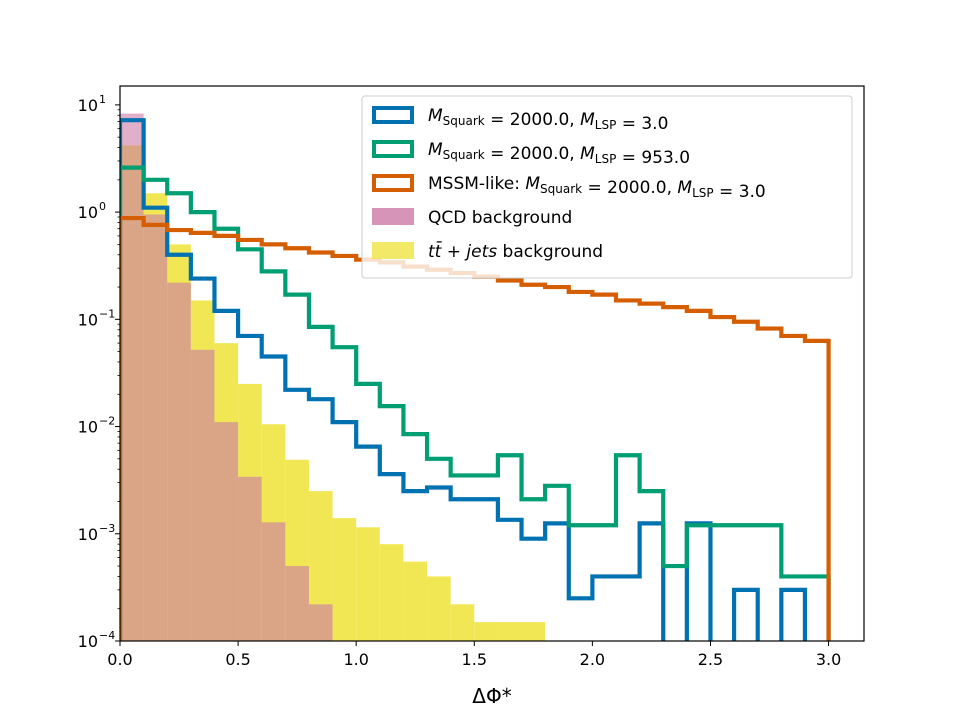 This screenshot has width=960, height=720. What do you see at coordinates (119, 659) in the screenshot?
I see `x-tick-label-0: 0.0` at bounding box center [119, 659].